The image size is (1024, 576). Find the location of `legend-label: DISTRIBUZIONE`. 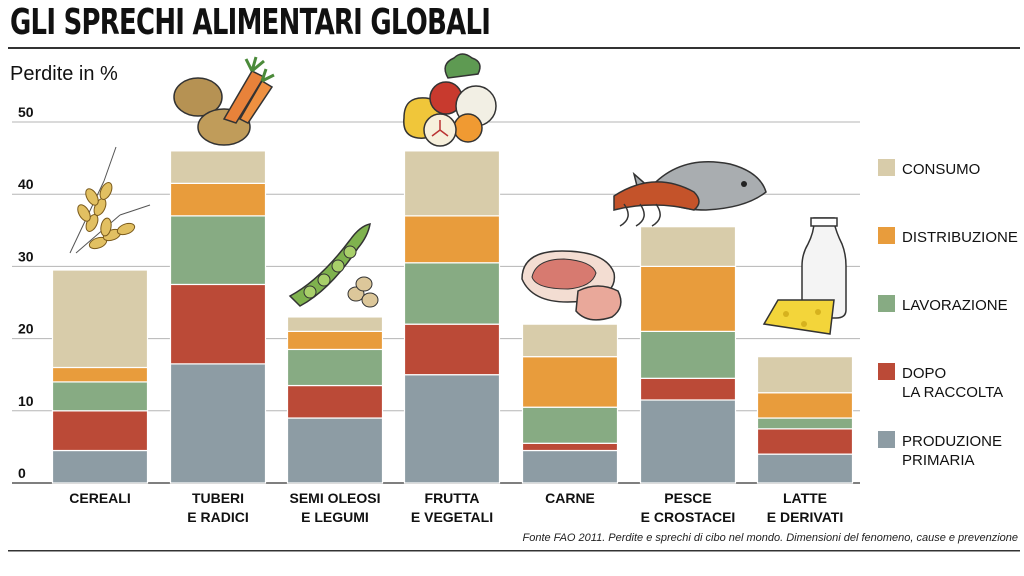

legend-label: DISTRIBUZIONE is located at coordinates (960, 237).